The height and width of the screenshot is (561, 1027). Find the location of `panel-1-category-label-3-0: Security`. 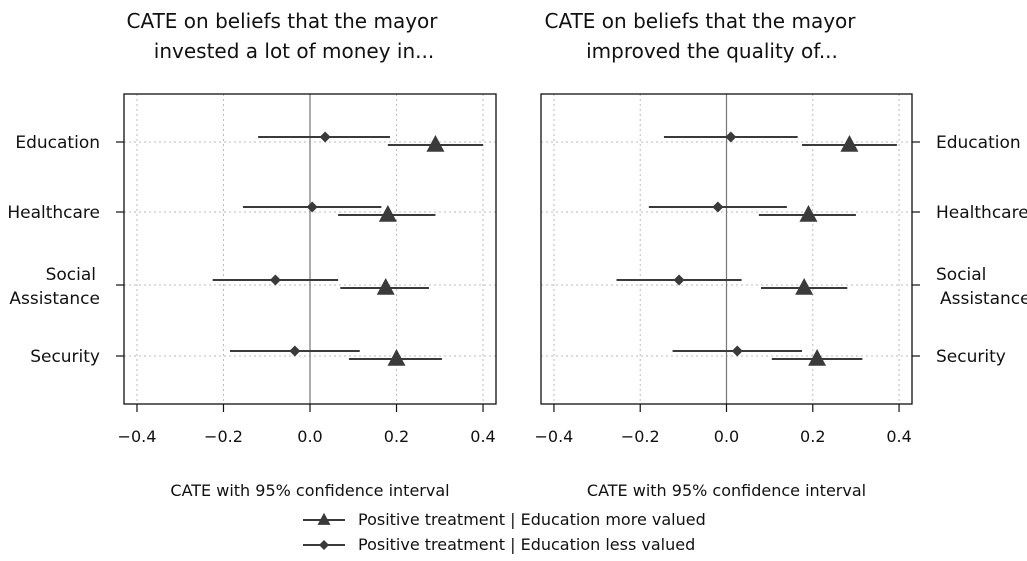

panel-1-category-label-3-0: Security is located at coordinates (65, 357).